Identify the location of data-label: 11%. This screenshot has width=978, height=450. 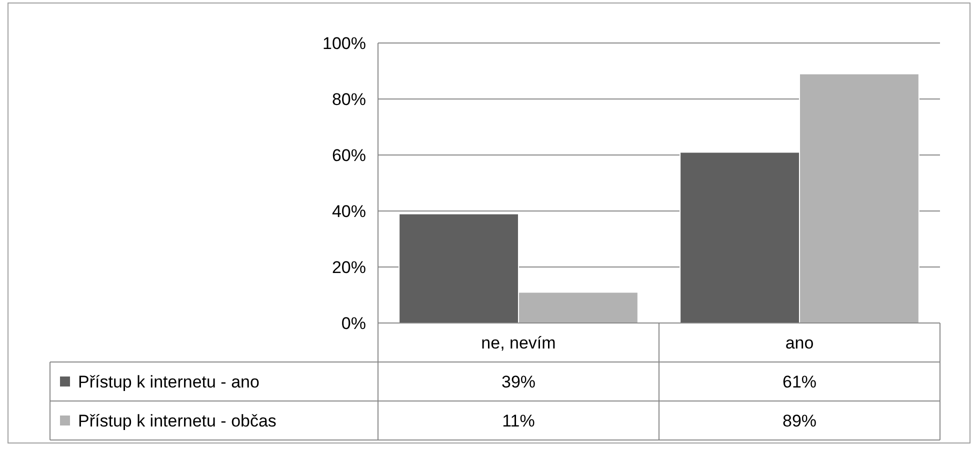
(518, 420).